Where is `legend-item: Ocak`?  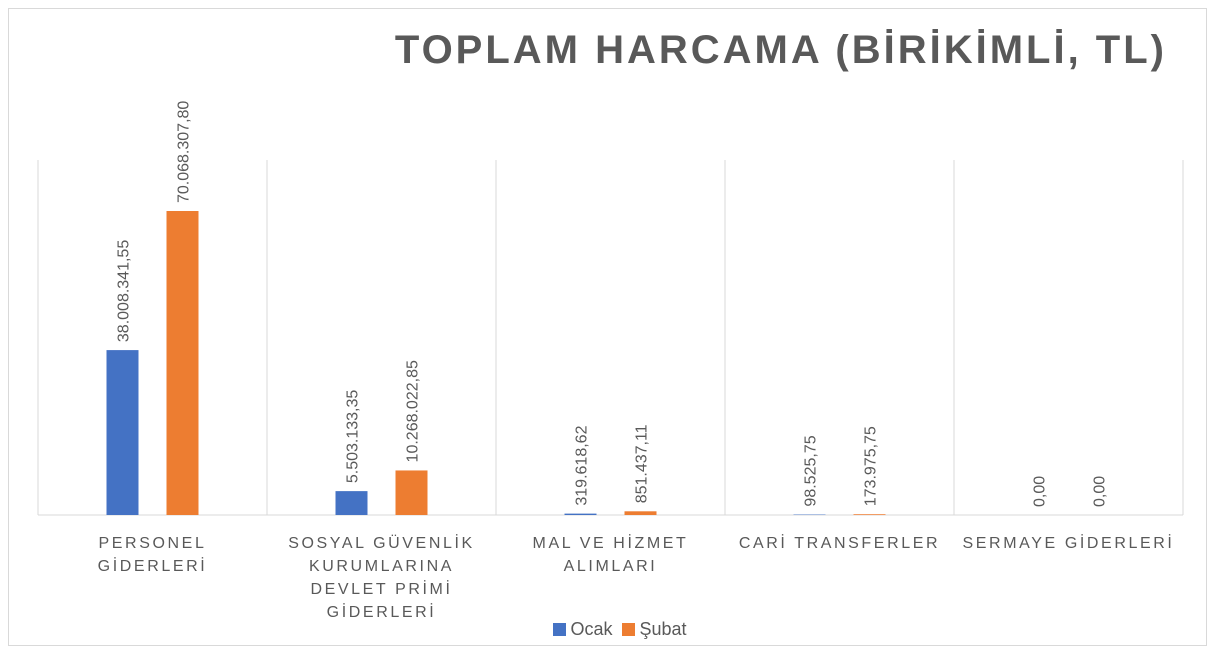
legend-item: Ocak is located at coordinates (582, 629).